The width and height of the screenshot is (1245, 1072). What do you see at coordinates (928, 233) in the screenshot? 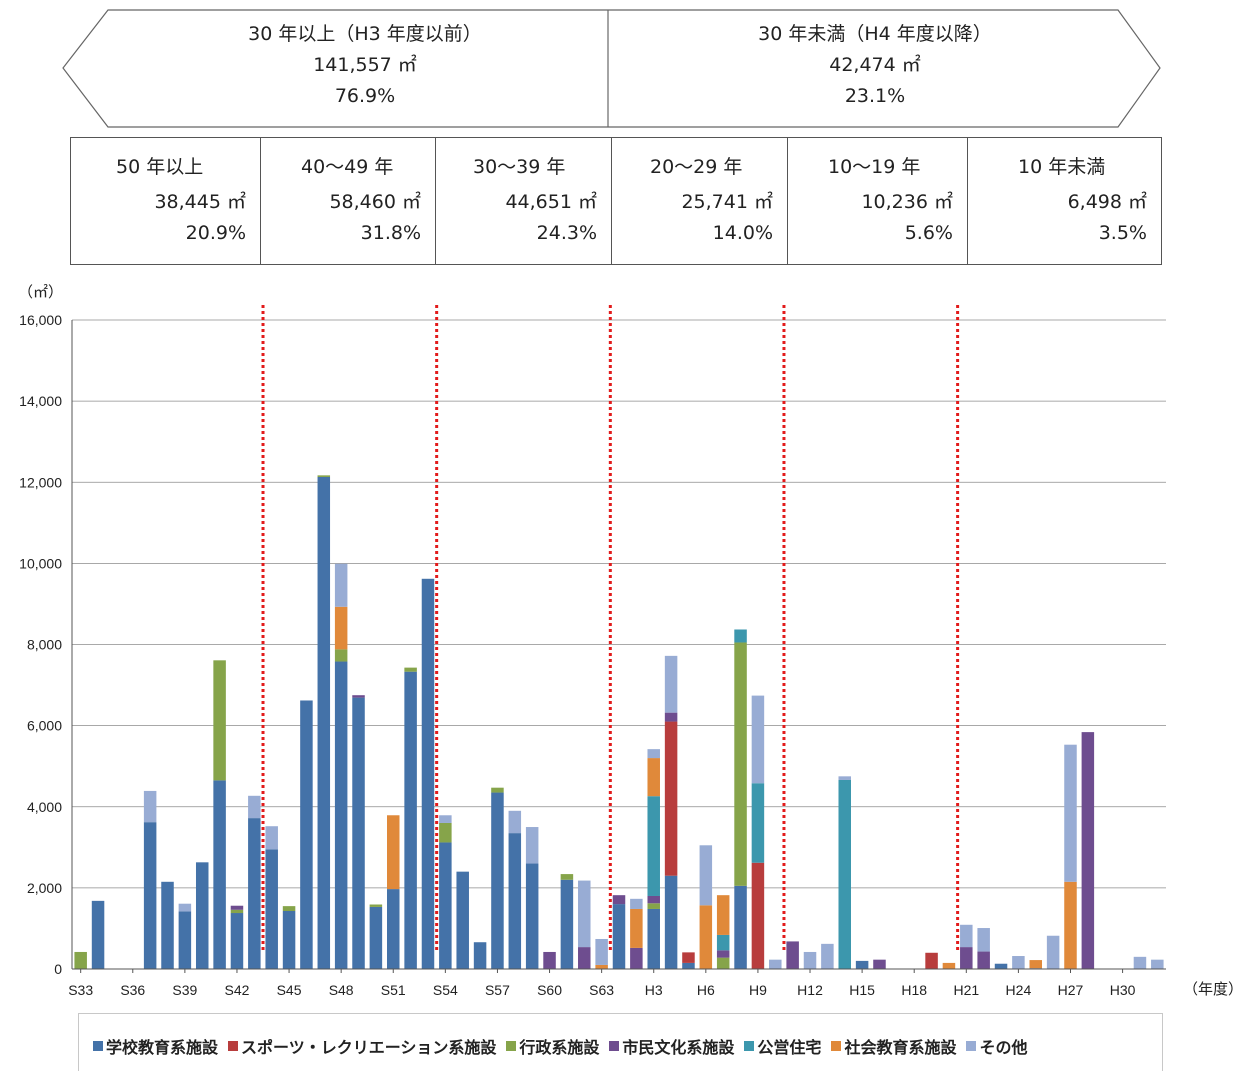
I see `age-group-pct: 5.6%` at bounding box center [928, 233].